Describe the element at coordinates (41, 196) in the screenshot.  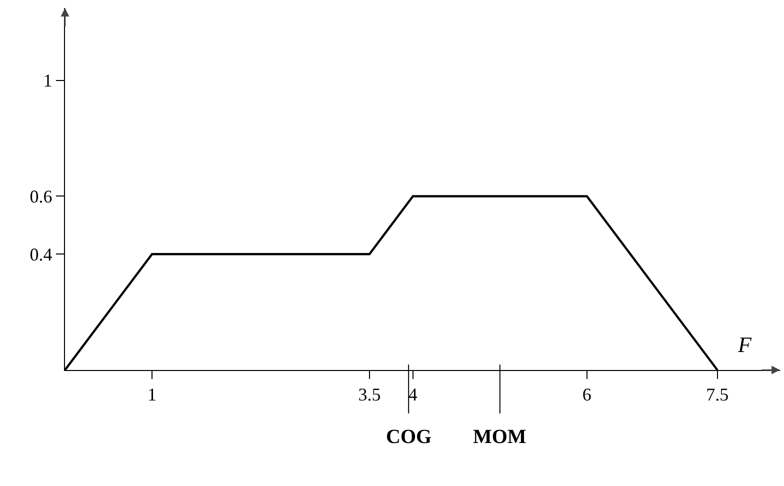
I see `y-tick-label: 0.6` at that location.